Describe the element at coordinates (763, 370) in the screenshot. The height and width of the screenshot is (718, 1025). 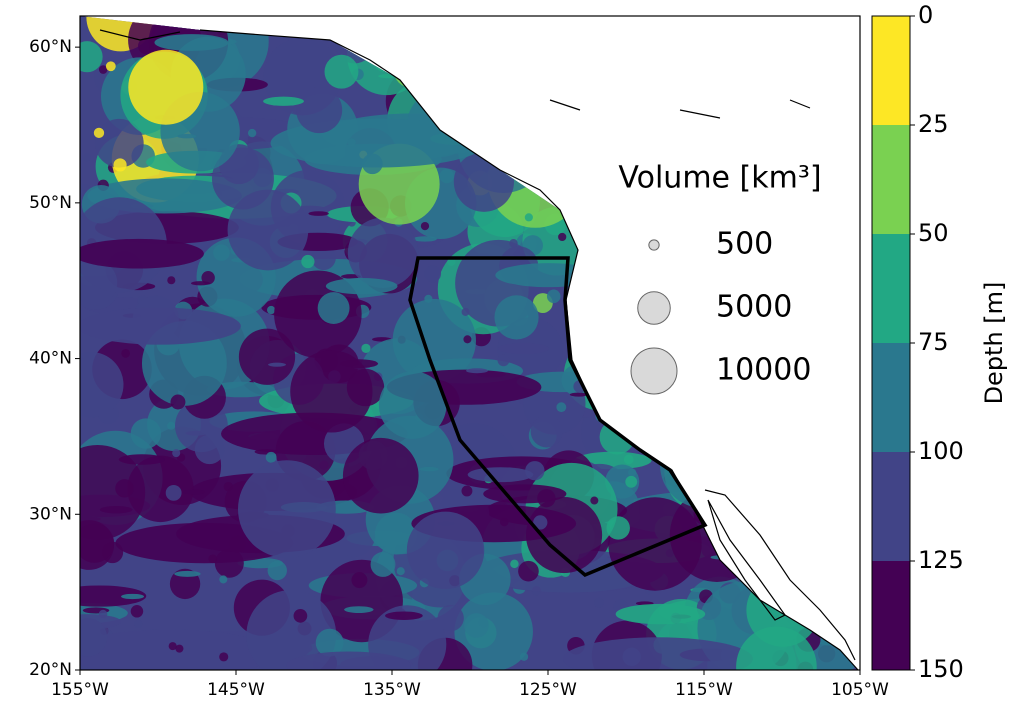
I see `legend-label: 10000` at that location.